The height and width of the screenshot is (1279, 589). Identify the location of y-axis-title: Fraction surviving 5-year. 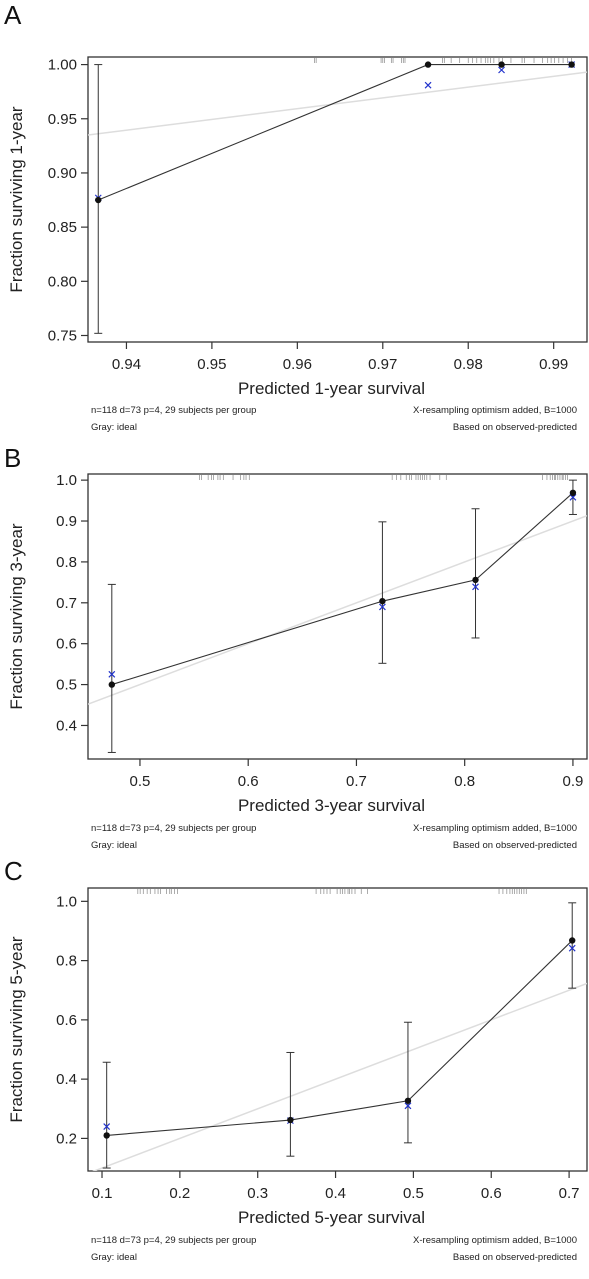
(16, 1029).